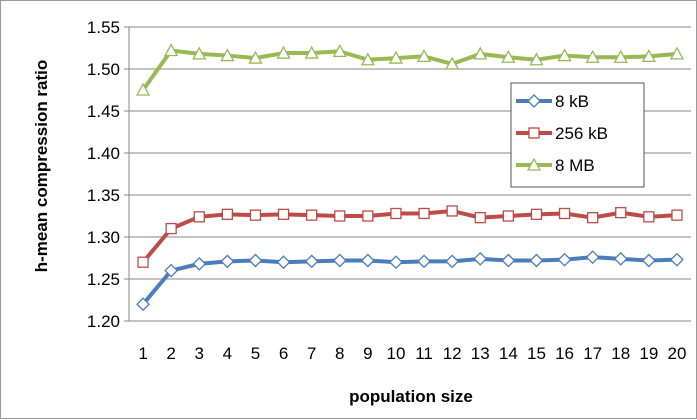  I want to click on x-tick-label: 4, so click(227, 353).